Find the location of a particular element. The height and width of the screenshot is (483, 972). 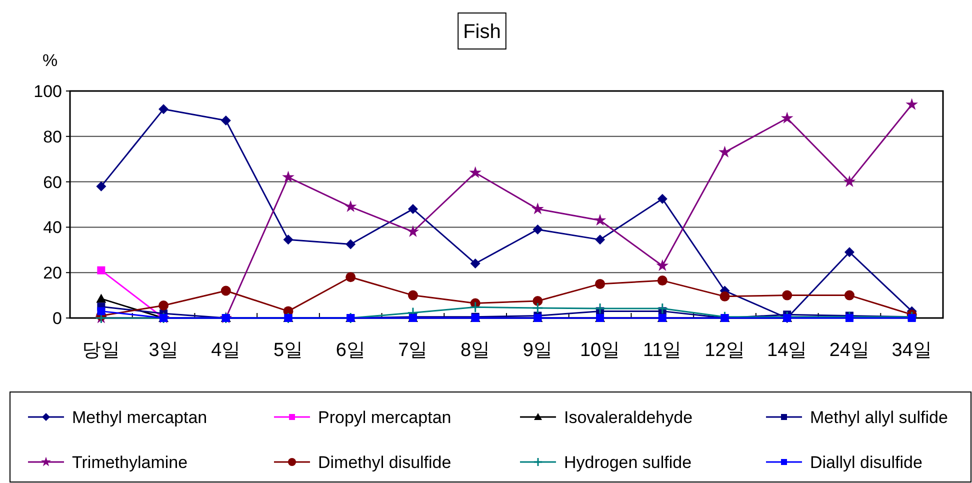

x-tick-label: 9일 is located at coordinates (537, 350).